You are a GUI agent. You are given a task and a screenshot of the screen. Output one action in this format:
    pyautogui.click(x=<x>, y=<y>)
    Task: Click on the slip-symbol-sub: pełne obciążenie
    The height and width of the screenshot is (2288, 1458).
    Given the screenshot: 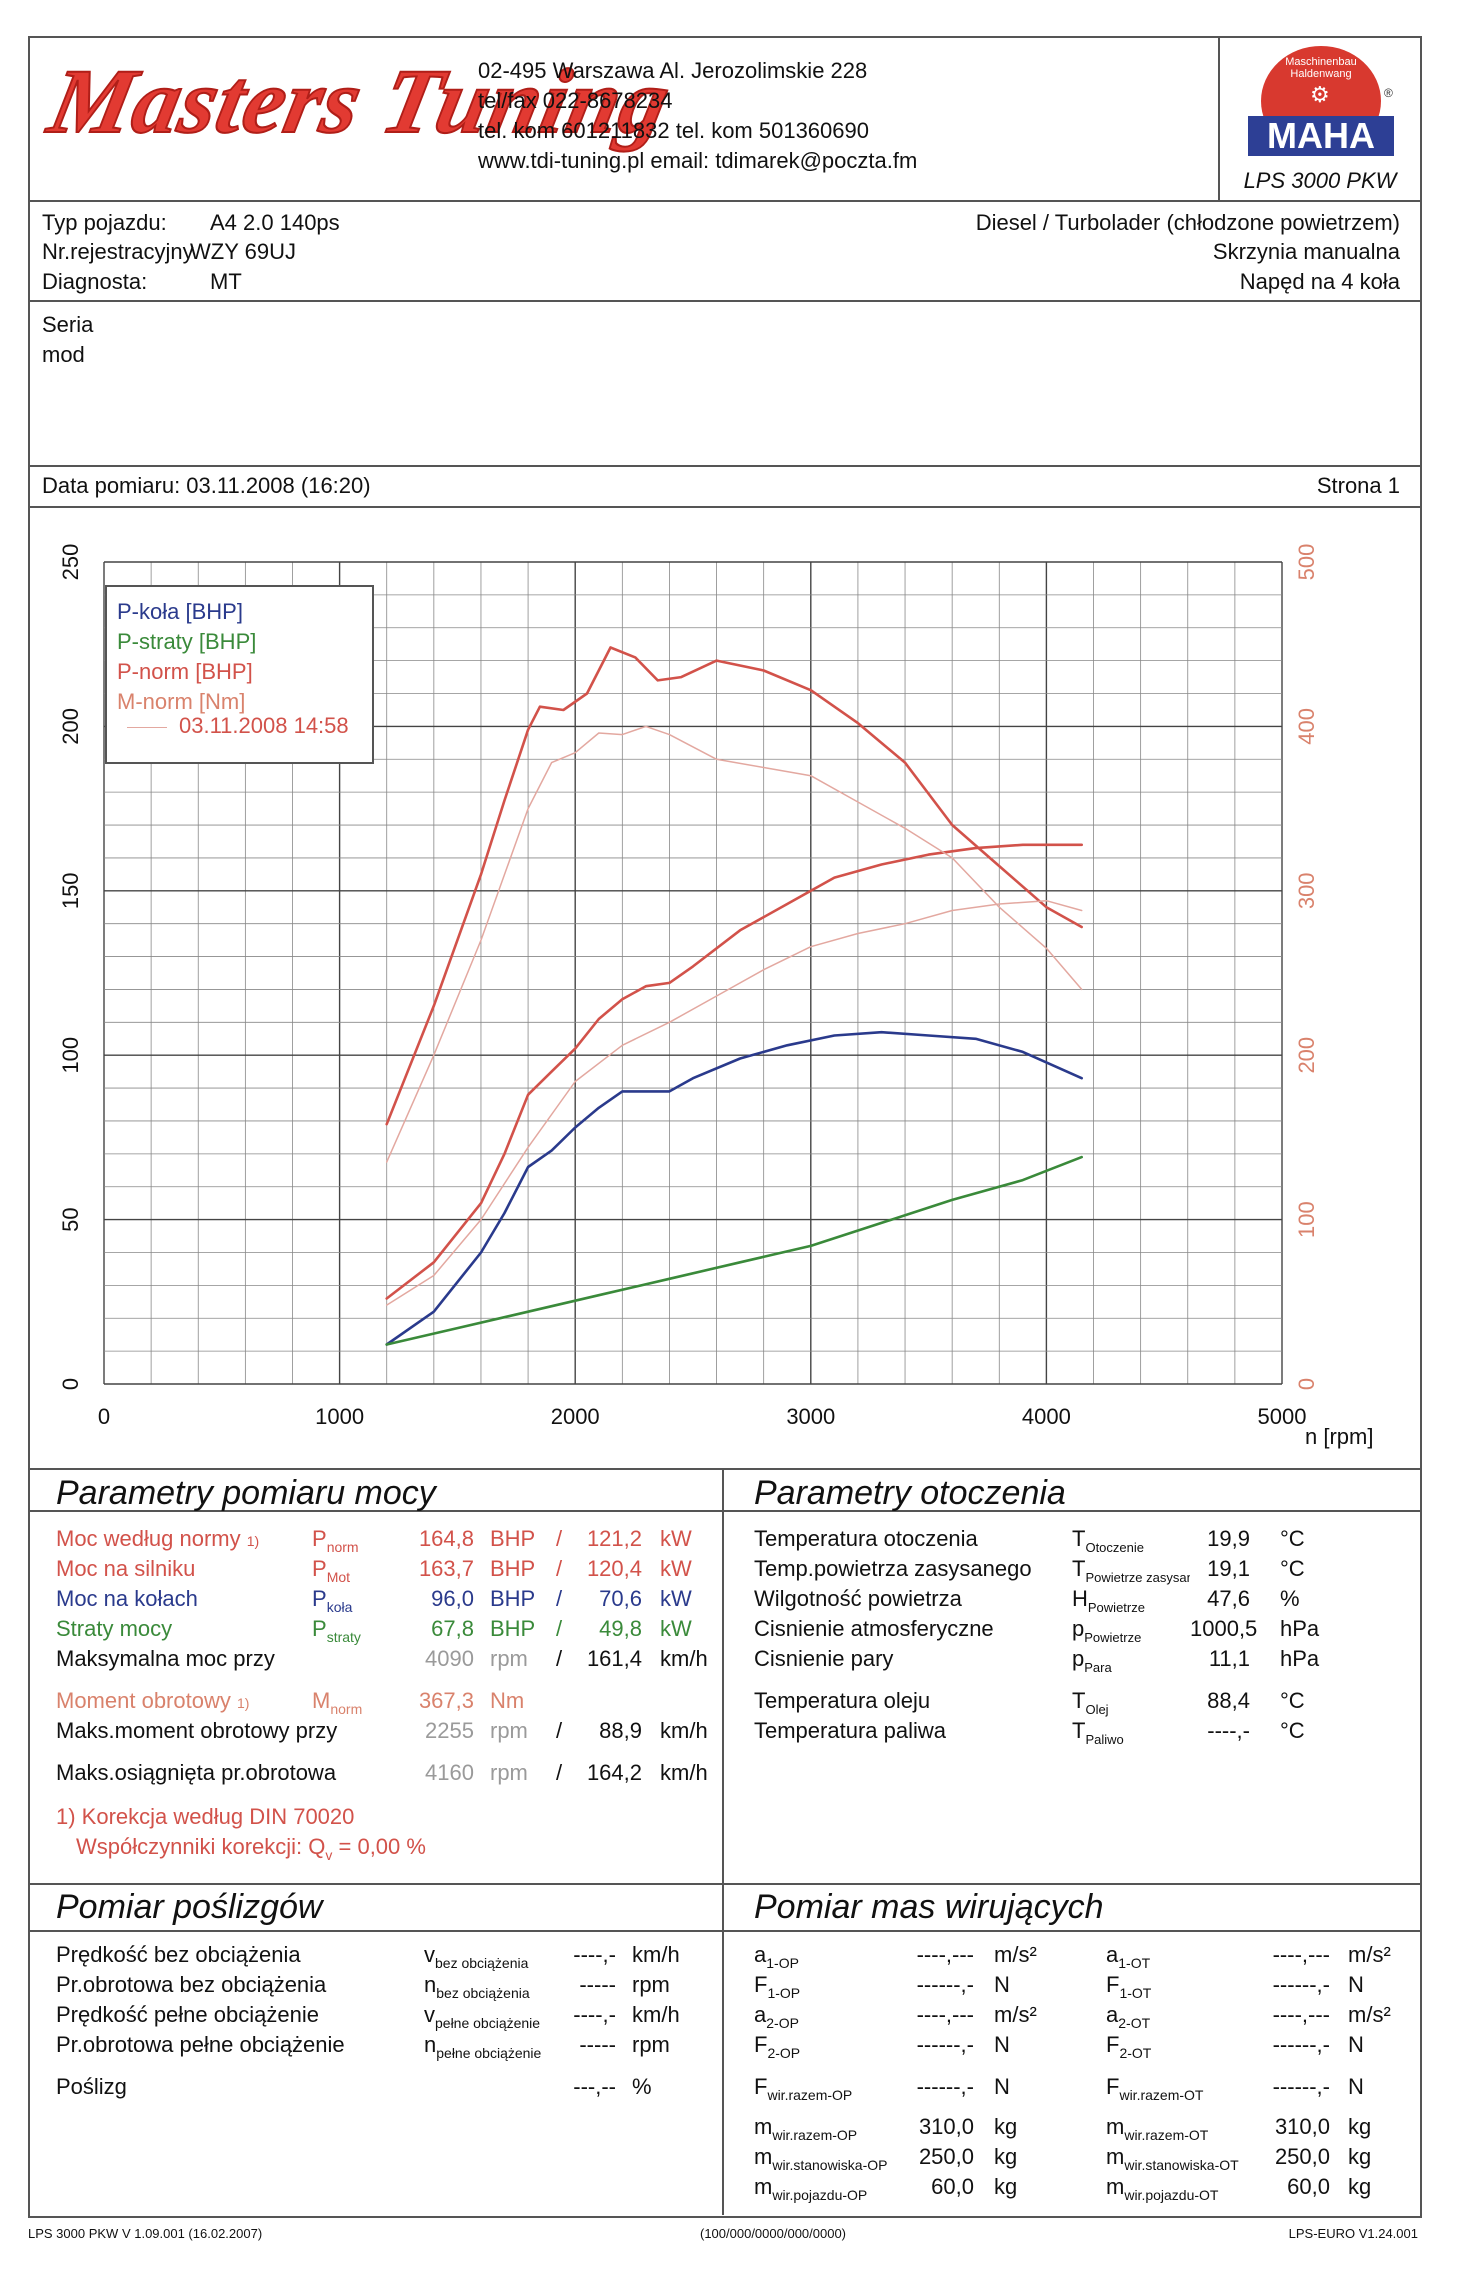 What is the action you would take?
    pyautogui.click(x=488, y=2023)
    